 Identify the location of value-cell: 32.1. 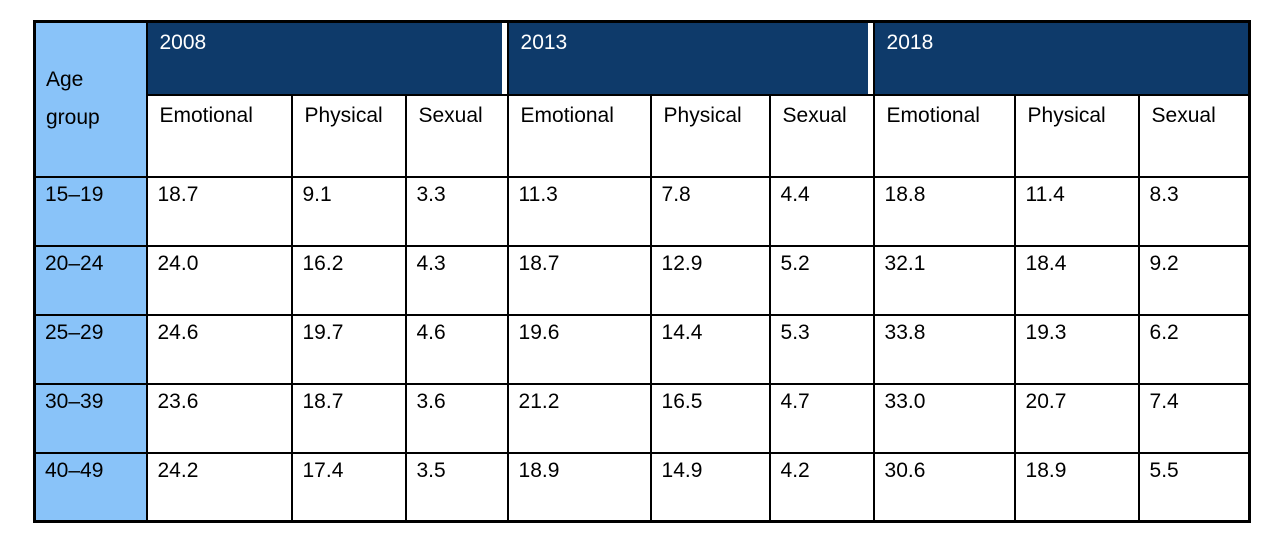
(944, 280).